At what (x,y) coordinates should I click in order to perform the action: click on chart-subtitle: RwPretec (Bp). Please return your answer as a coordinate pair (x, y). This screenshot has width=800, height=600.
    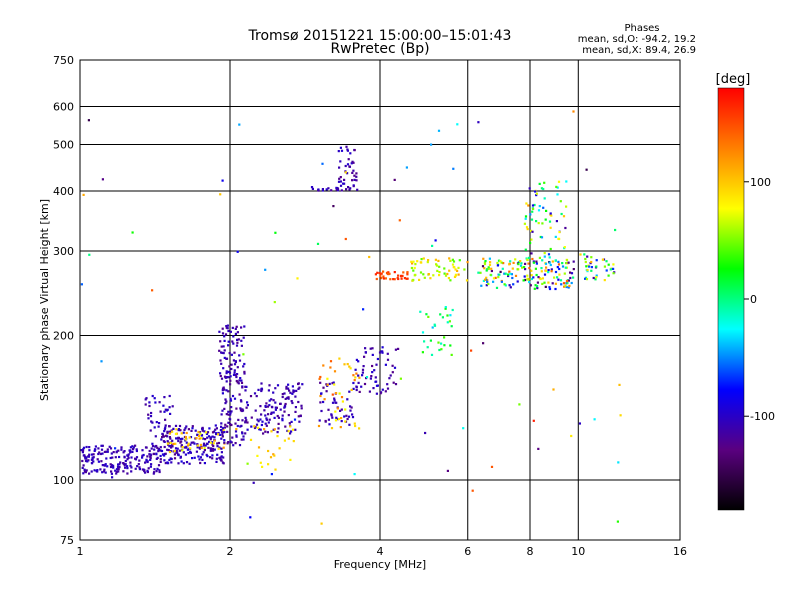
    Looking at the image, I should click on (379, 49).